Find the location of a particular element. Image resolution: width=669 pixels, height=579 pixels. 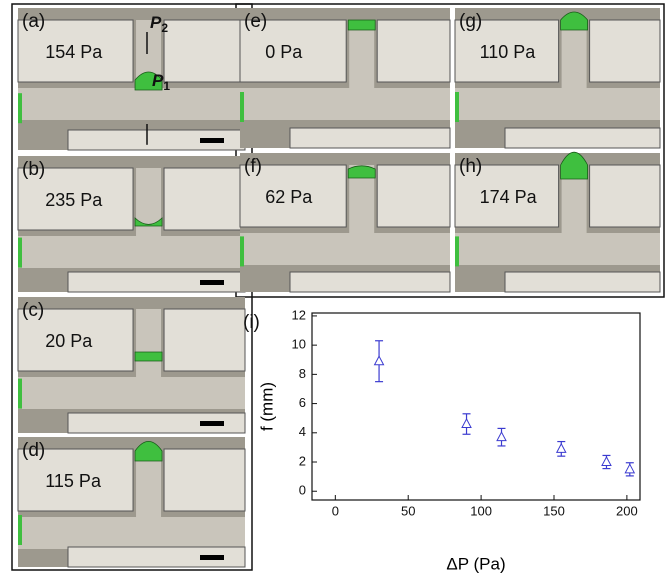

y-tick-label: 10 is located at coordinates (299, 344).